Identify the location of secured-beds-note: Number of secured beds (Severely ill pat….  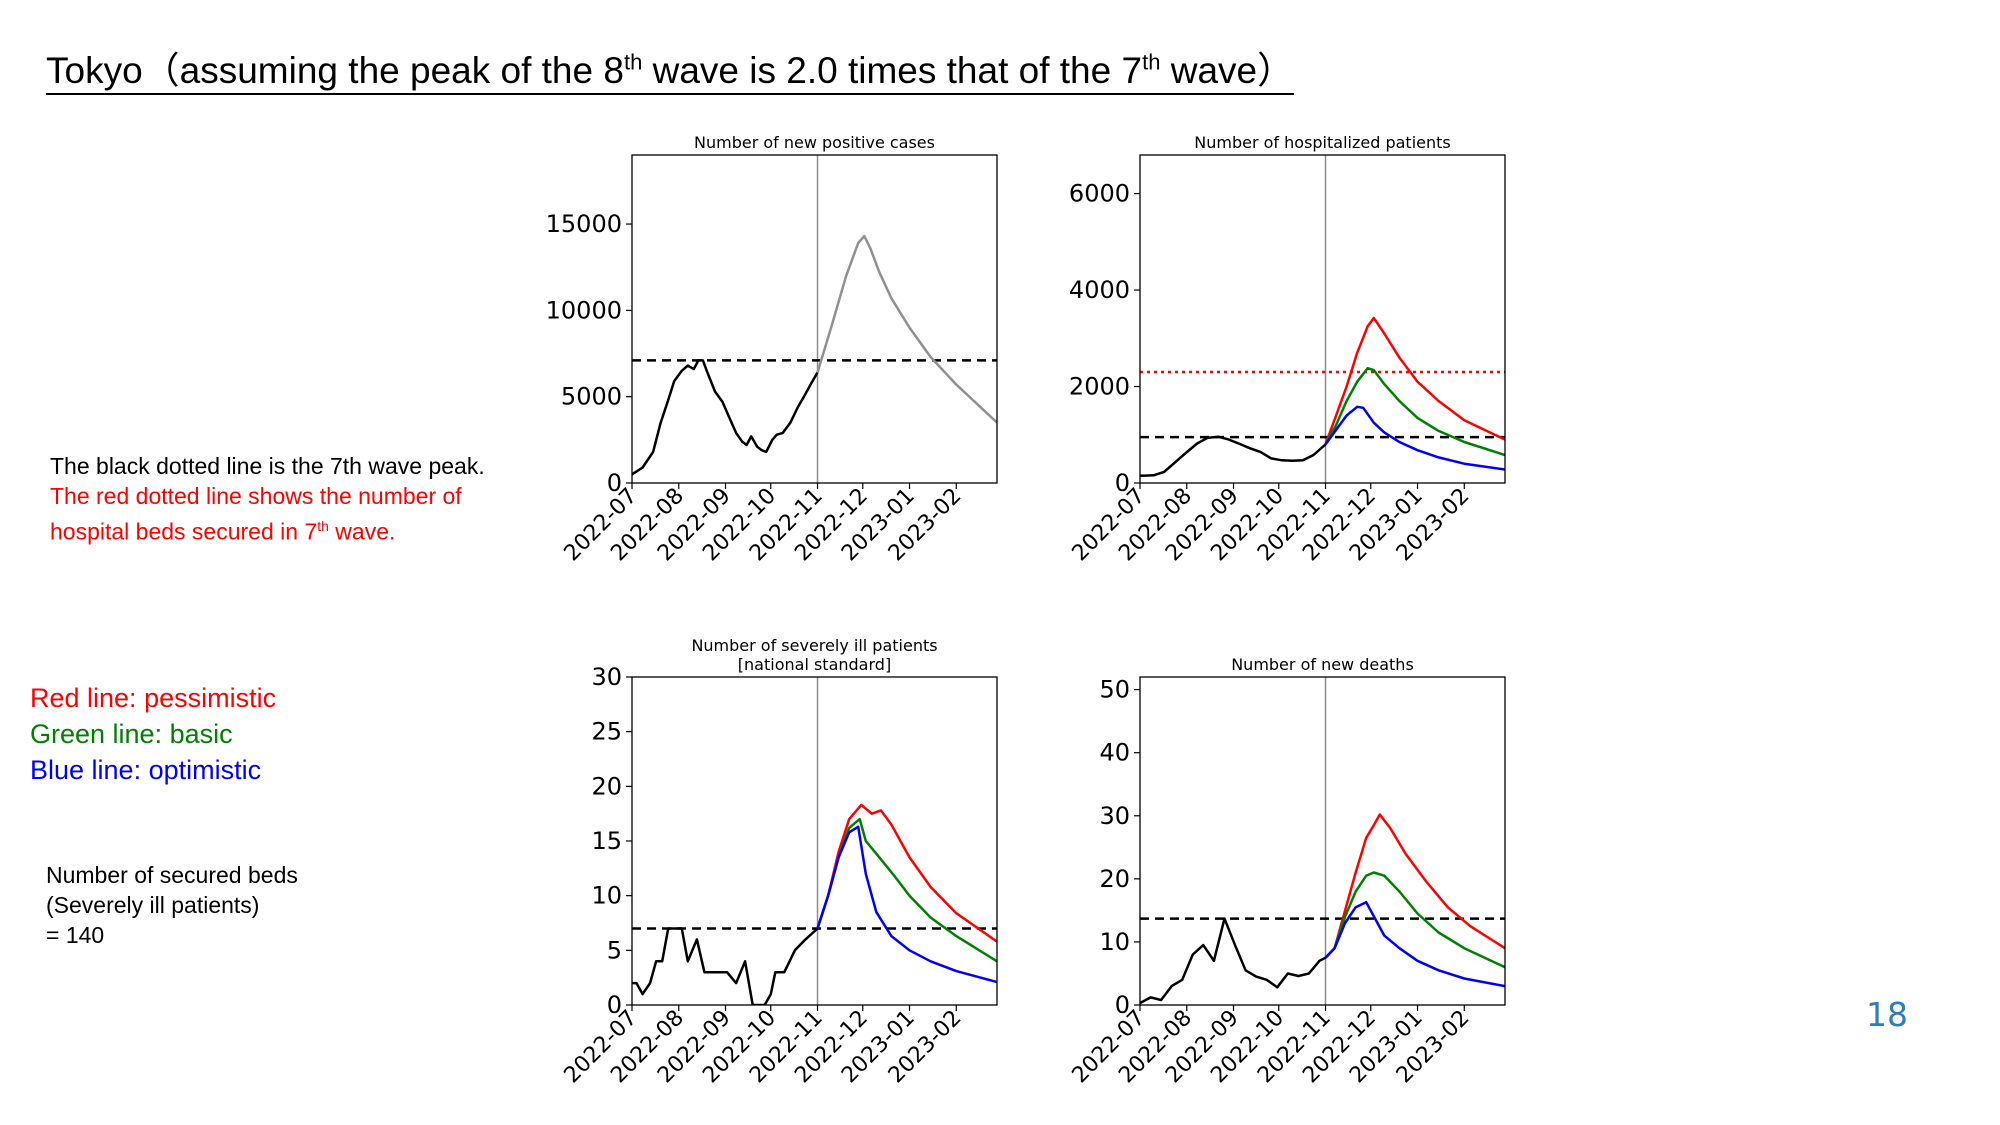
(172, 905).